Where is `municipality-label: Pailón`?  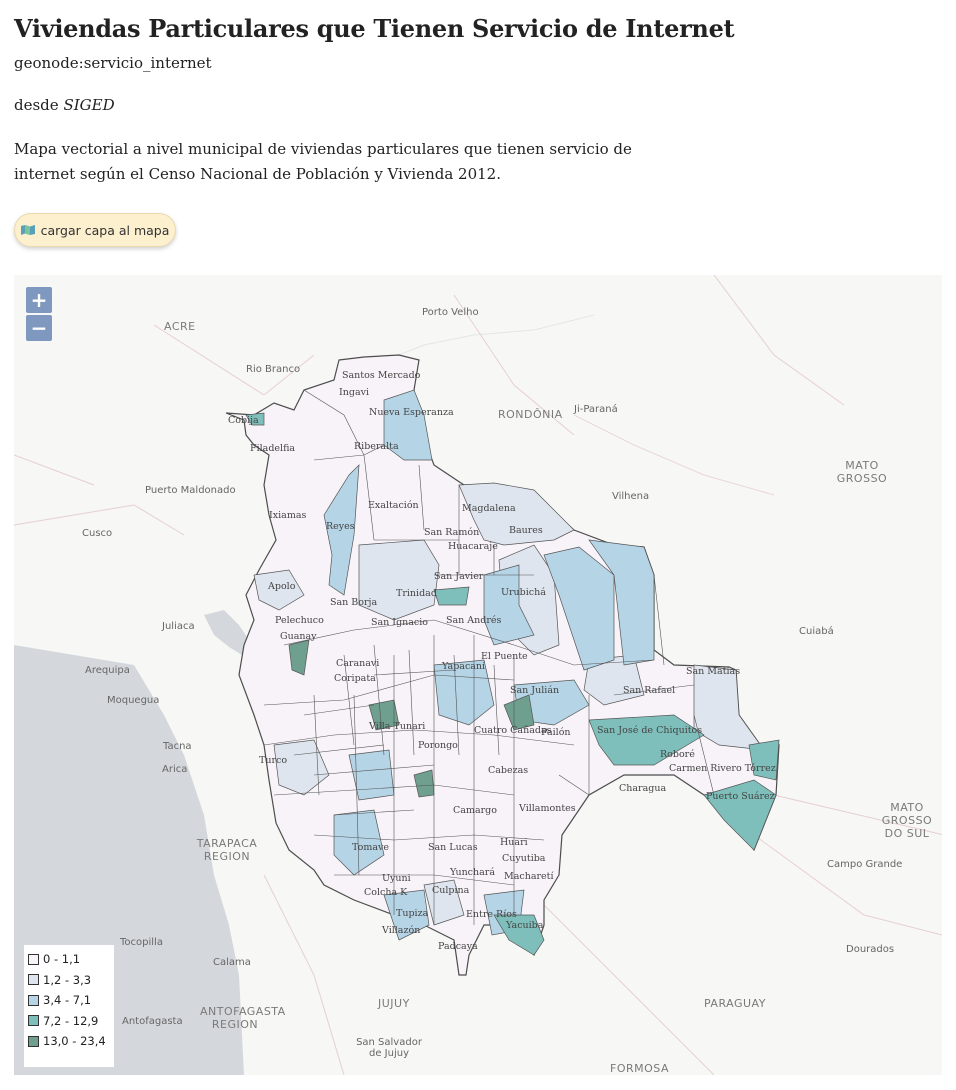
municipality-label: Pailón is located at coordinates (556, 732).